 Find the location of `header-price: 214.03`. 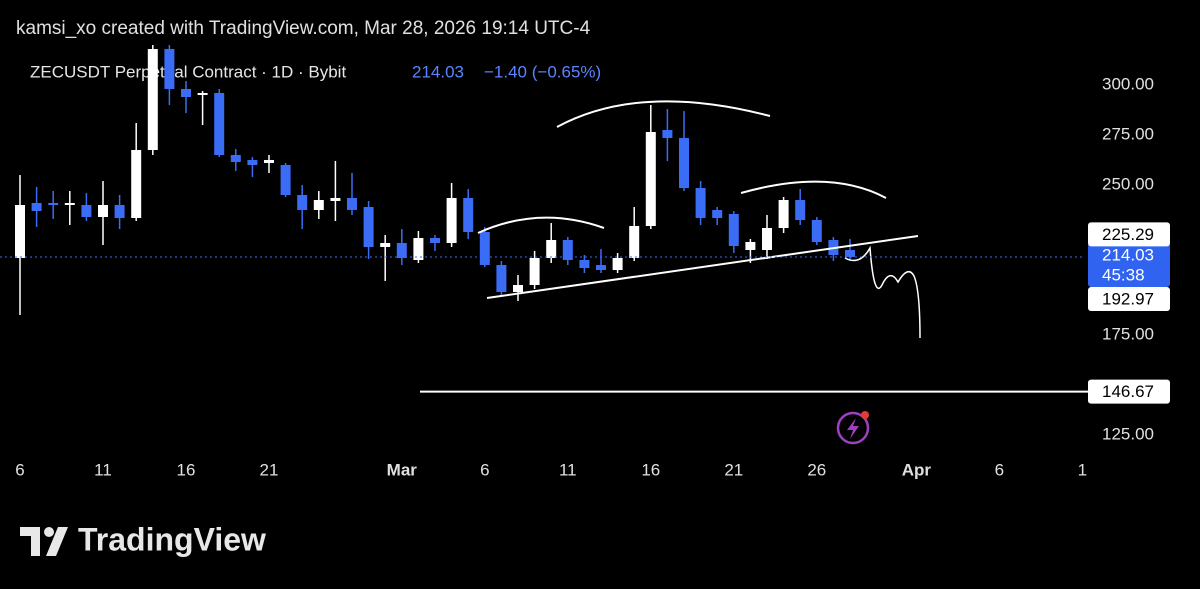

header-price: 214.03 is located at coordinates (438, 71).